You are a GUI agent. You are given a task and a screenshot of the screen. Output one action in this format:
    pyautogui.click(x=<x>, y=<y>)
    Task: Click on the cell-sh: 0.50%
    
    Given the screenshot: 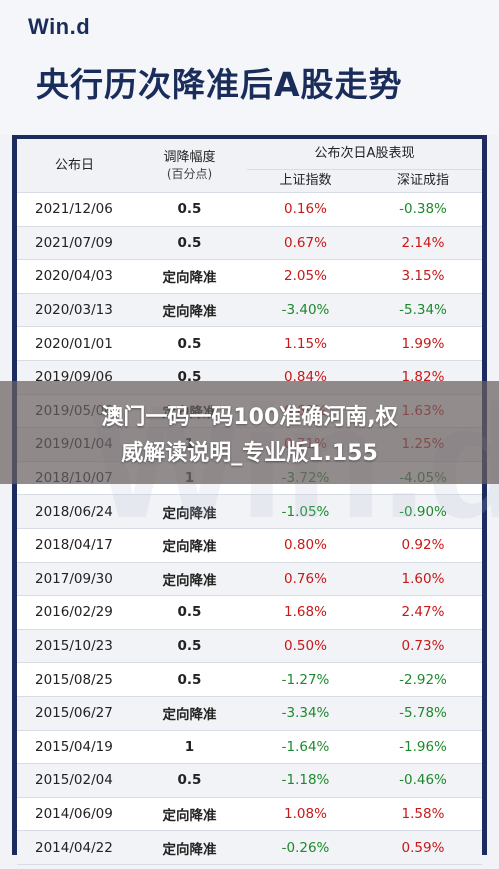 What is the action you would take?
    pyautogui.click(x=305, y=646)
    